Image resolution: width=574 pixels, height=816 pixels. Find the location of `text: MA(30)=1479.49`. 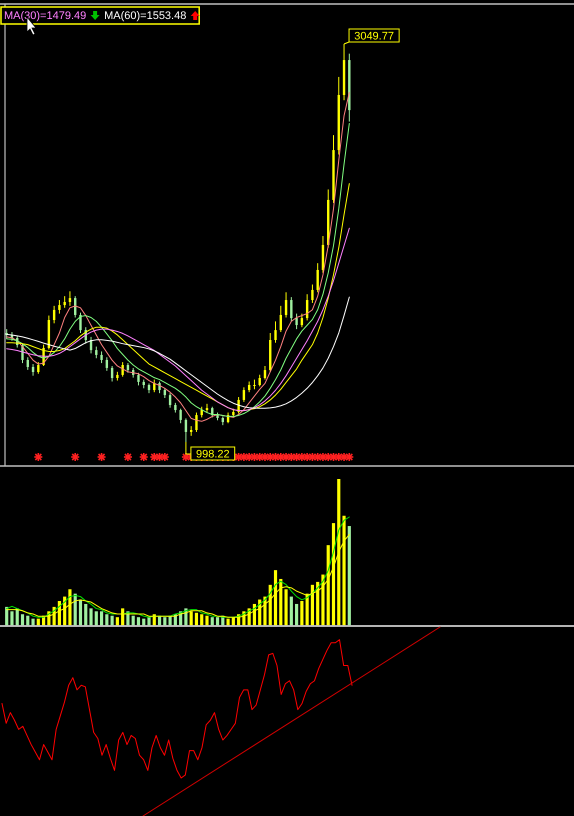

text: MA(30)=1479.49 is located at coordinates (45, 16).